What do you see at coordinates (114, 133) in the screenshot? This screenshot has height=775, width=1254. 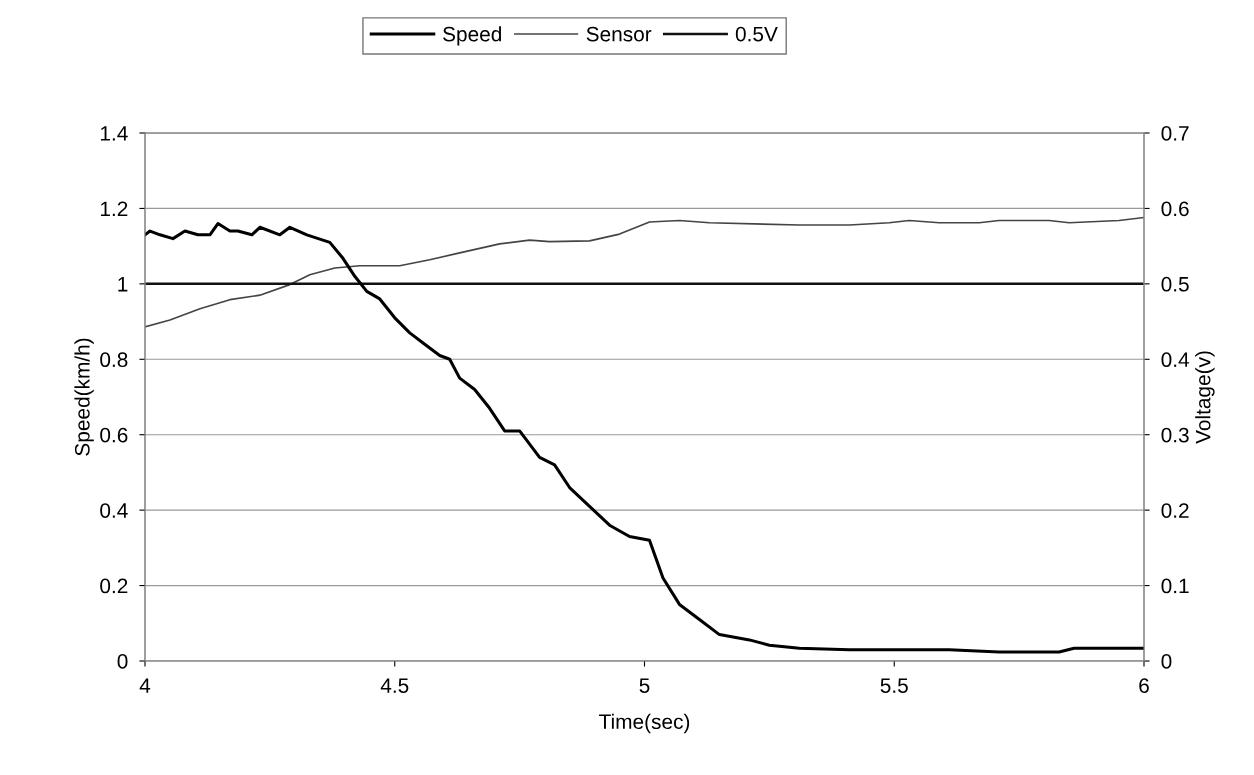 I see `y-tick-label: 1.4` at bounding box center [114, 133].